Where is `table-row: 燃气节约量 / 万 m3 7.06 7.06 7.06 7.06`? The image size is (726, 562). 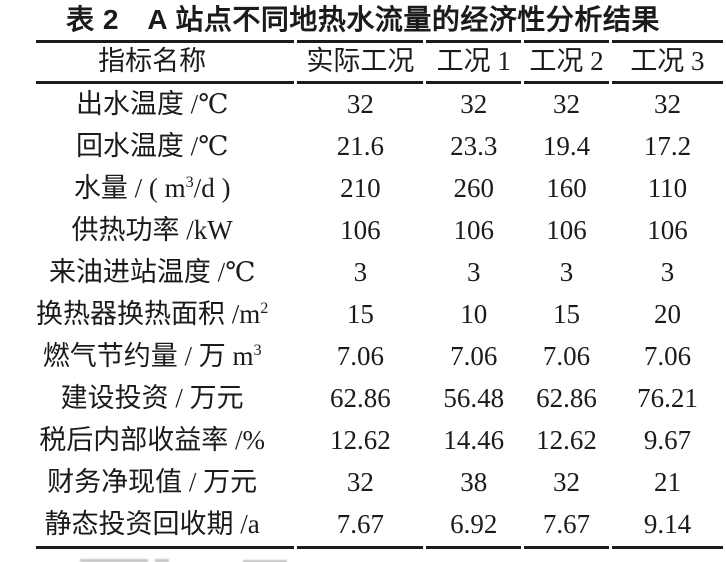
table-row: 燃气节约量 / 万 m3 7.06 7.06 7.06 7.06 is located at coordinates (379, 357).